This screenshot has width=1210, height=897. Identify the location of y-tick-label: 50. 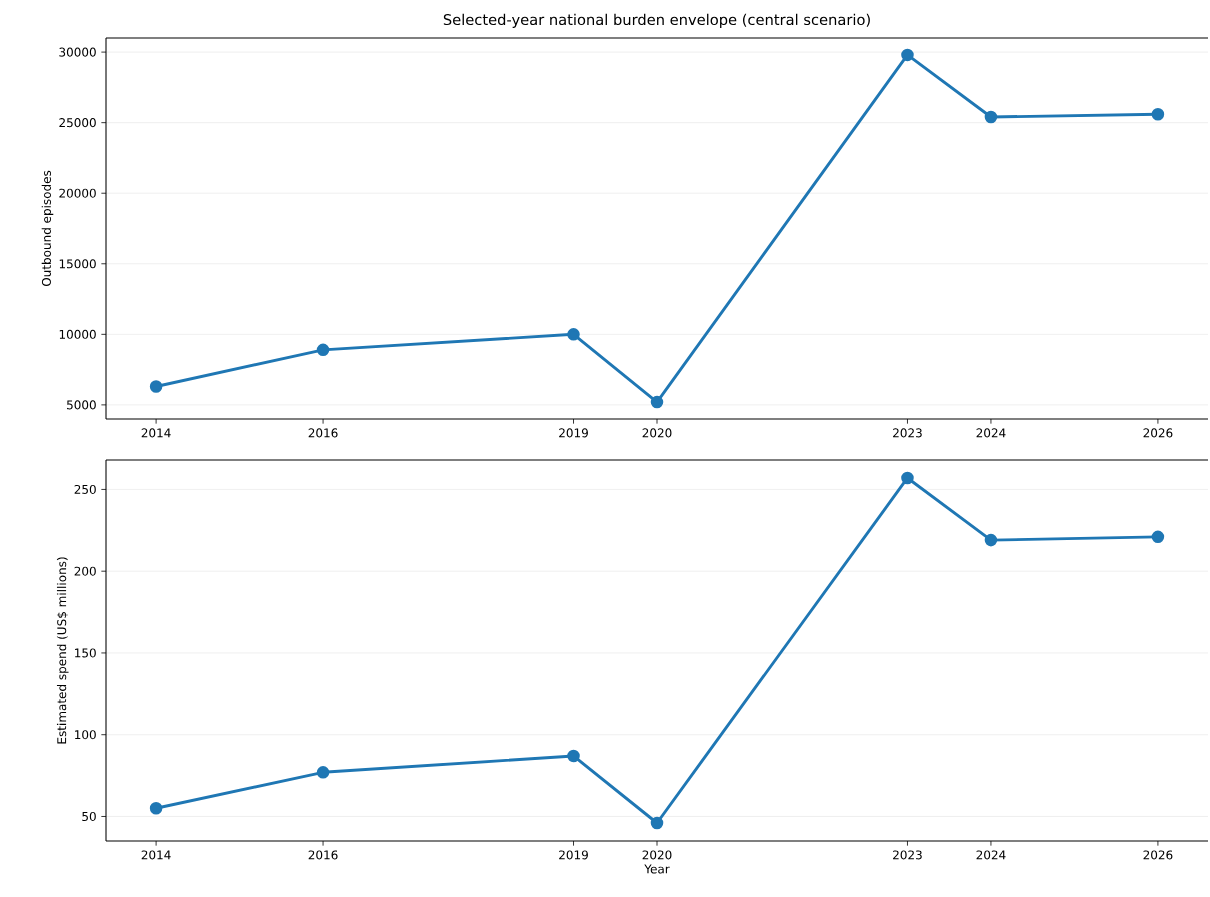
(89, 816).